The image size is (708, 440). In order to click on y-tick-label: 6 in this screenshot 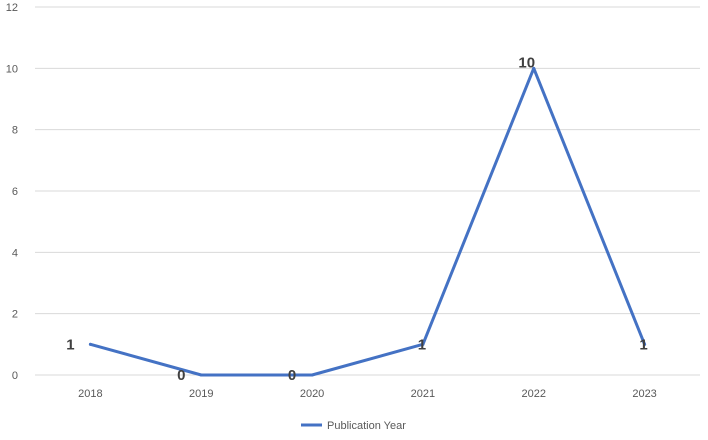, I will do `click(15, 192)`.